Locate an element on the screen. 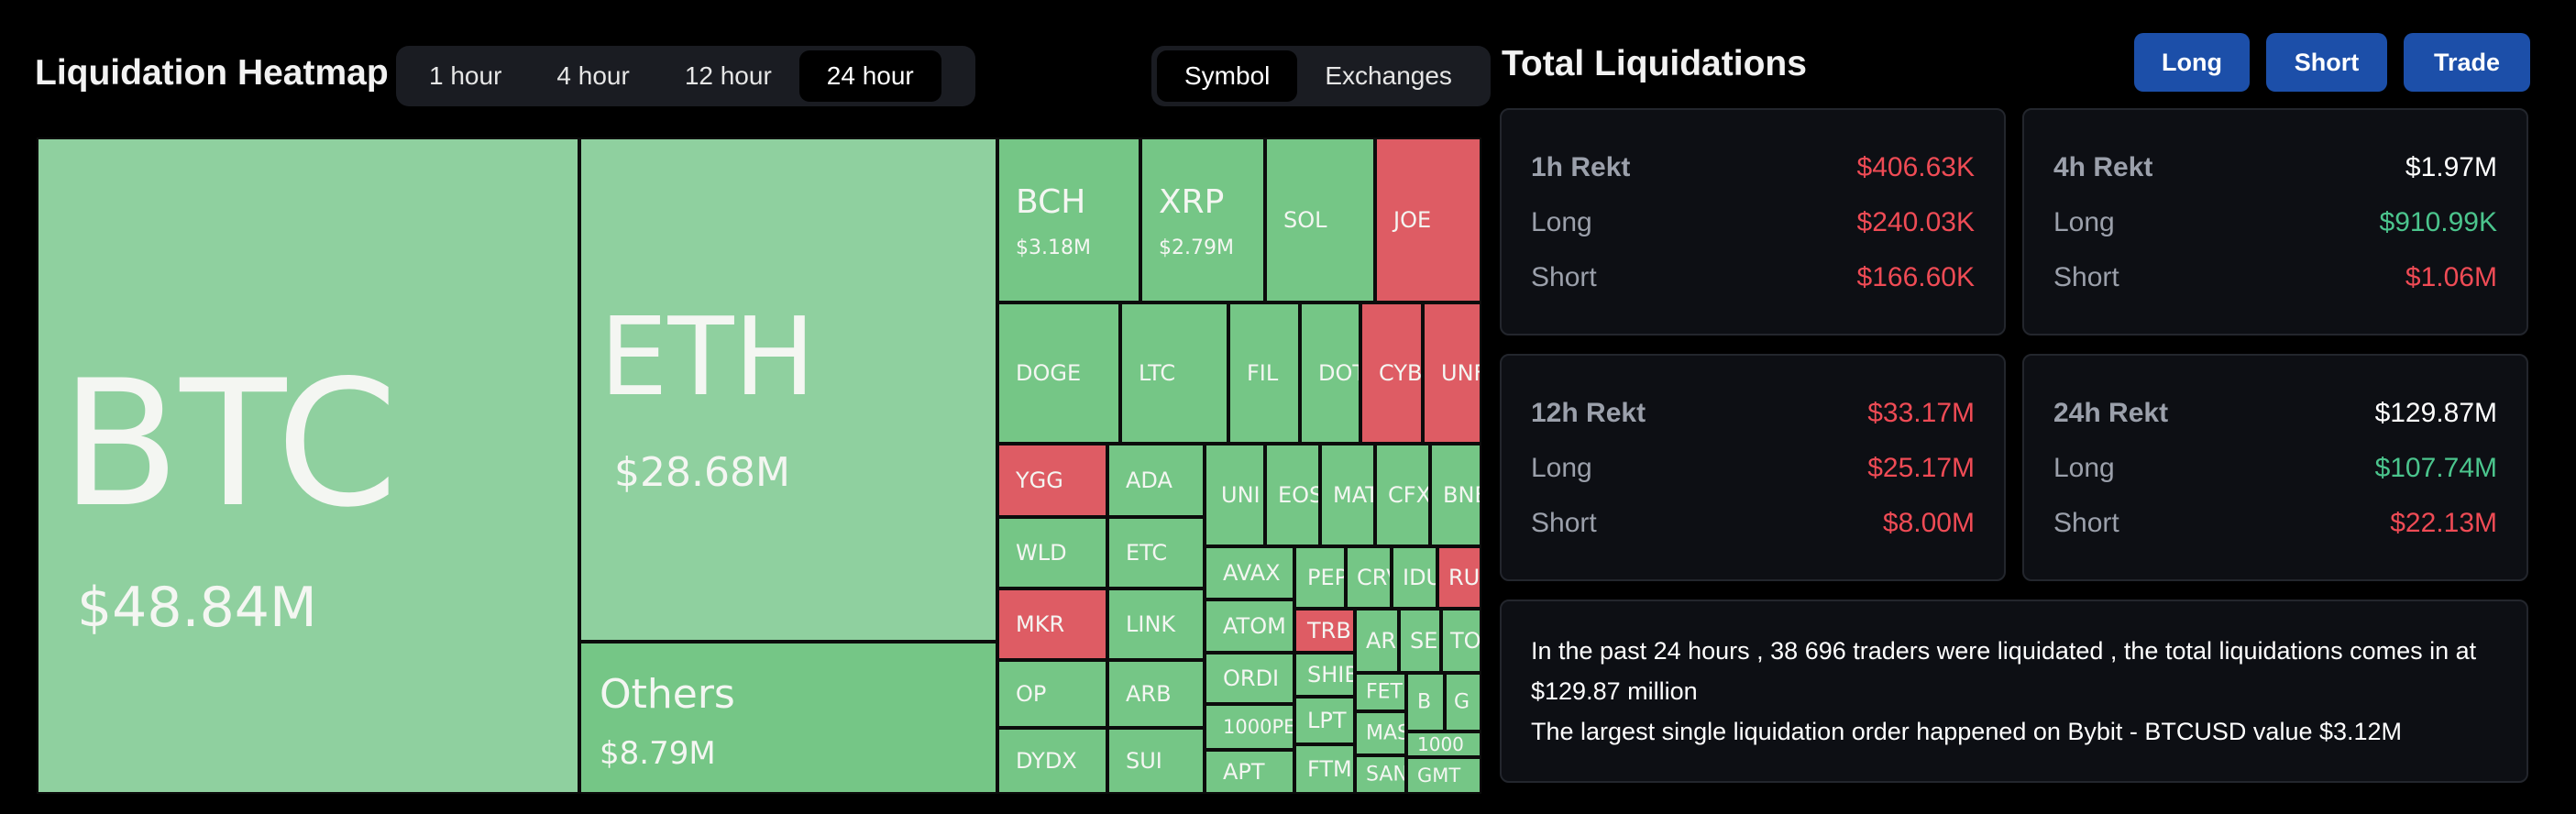 Image resolution: width=2576 pixels, height=814 pixels. tile-1000pepe: 1000PE is located at coordinates (1249, 727).